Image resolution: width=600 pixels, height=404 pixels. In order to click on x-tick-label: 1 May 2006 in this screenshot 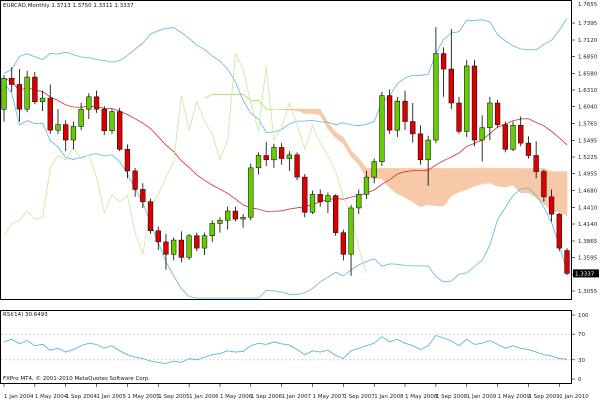, I will do `click(236, 397)`.